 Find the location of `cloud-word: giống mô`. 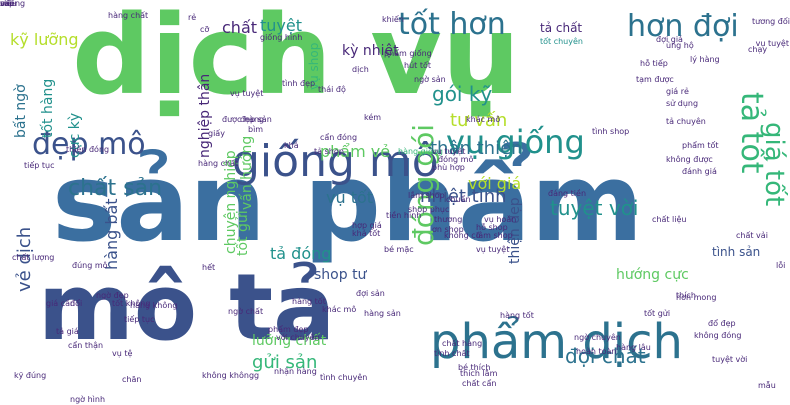

cloud-word: giống mô is located at coordinates (335, 161).